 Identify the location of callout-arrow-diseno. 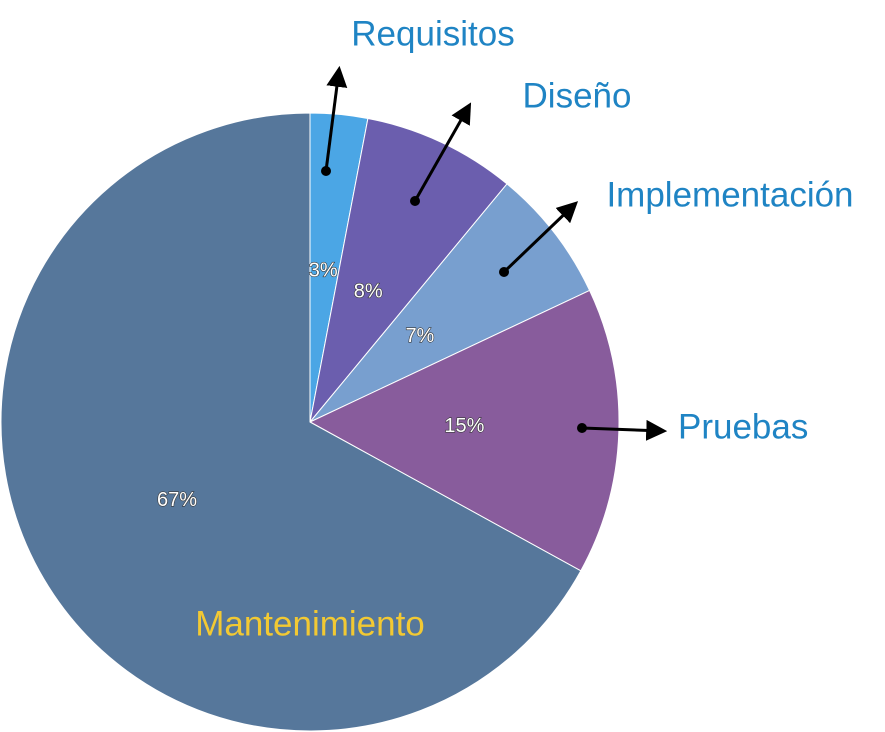
(442, 152).